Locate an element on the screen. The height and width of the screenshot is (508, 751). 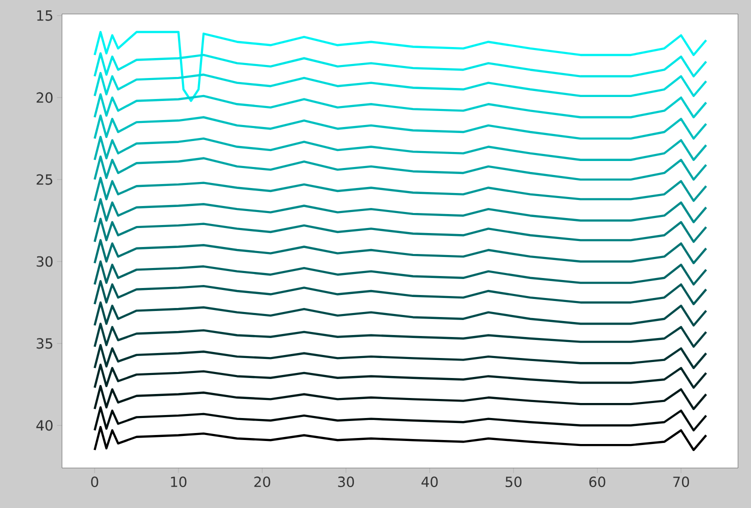
y-tick-label: 30 is located at coordinates (44, 261).